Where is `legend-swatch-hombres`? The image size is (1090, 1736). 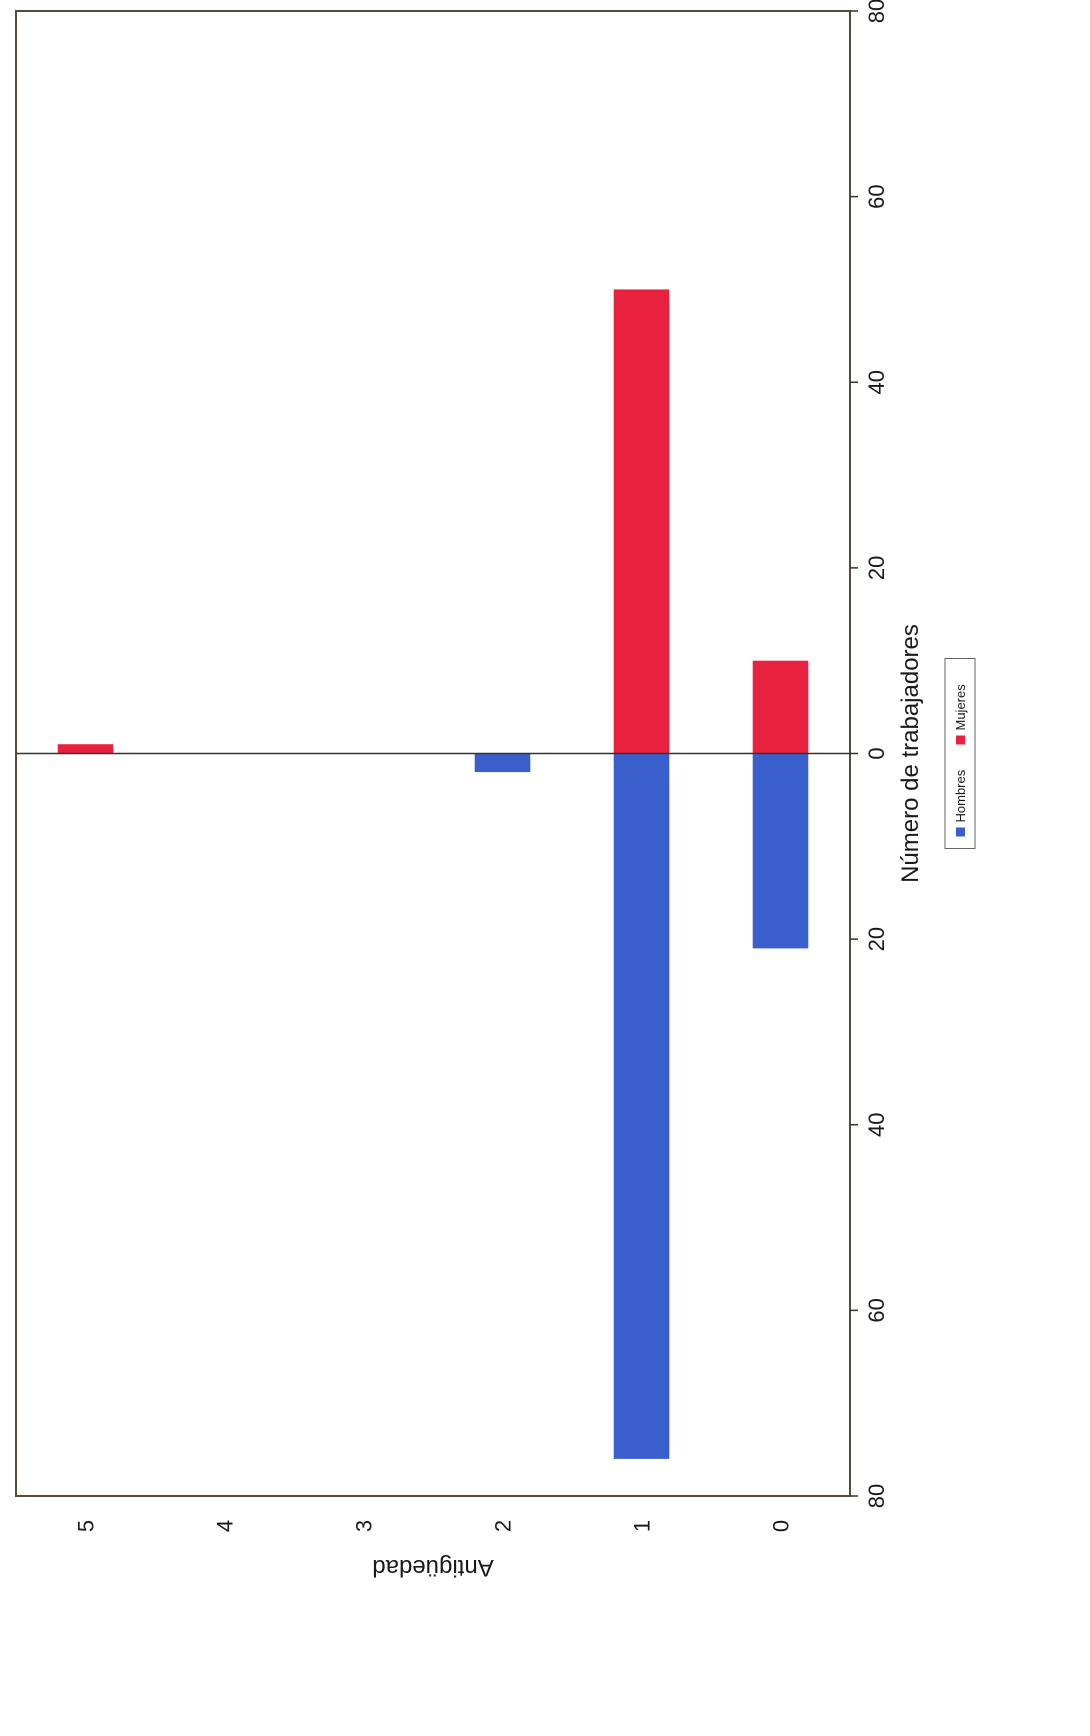 legend-swatch-hombres is located at coordinates (960, 832).